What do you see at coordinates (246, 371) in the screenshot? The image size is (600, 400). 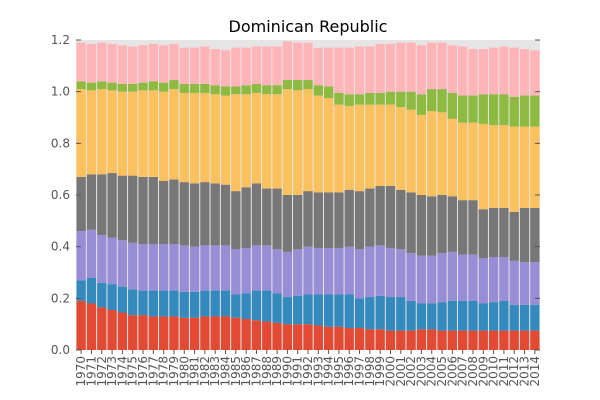 I see `x-tick-label: 1986` at bounding box center [246, 371].